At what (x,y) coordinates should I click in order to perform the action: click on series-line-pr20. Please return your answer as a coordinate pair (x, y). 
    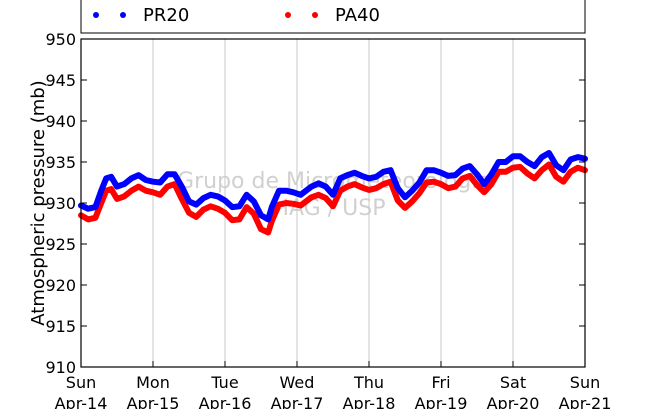
    Looking at the image, I should click on (333, 186).